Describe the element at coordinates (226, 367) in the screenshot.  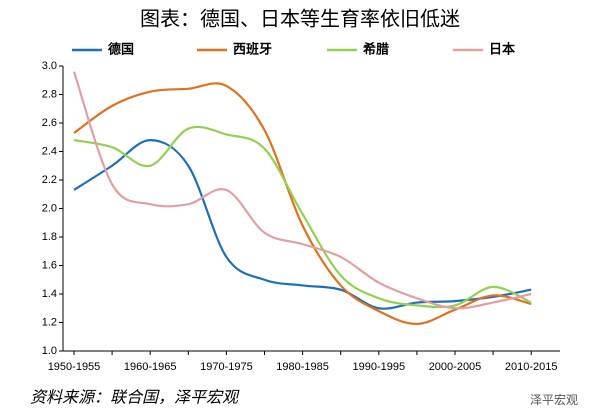
I see `x-tick-label: 1970-1975` at that location.